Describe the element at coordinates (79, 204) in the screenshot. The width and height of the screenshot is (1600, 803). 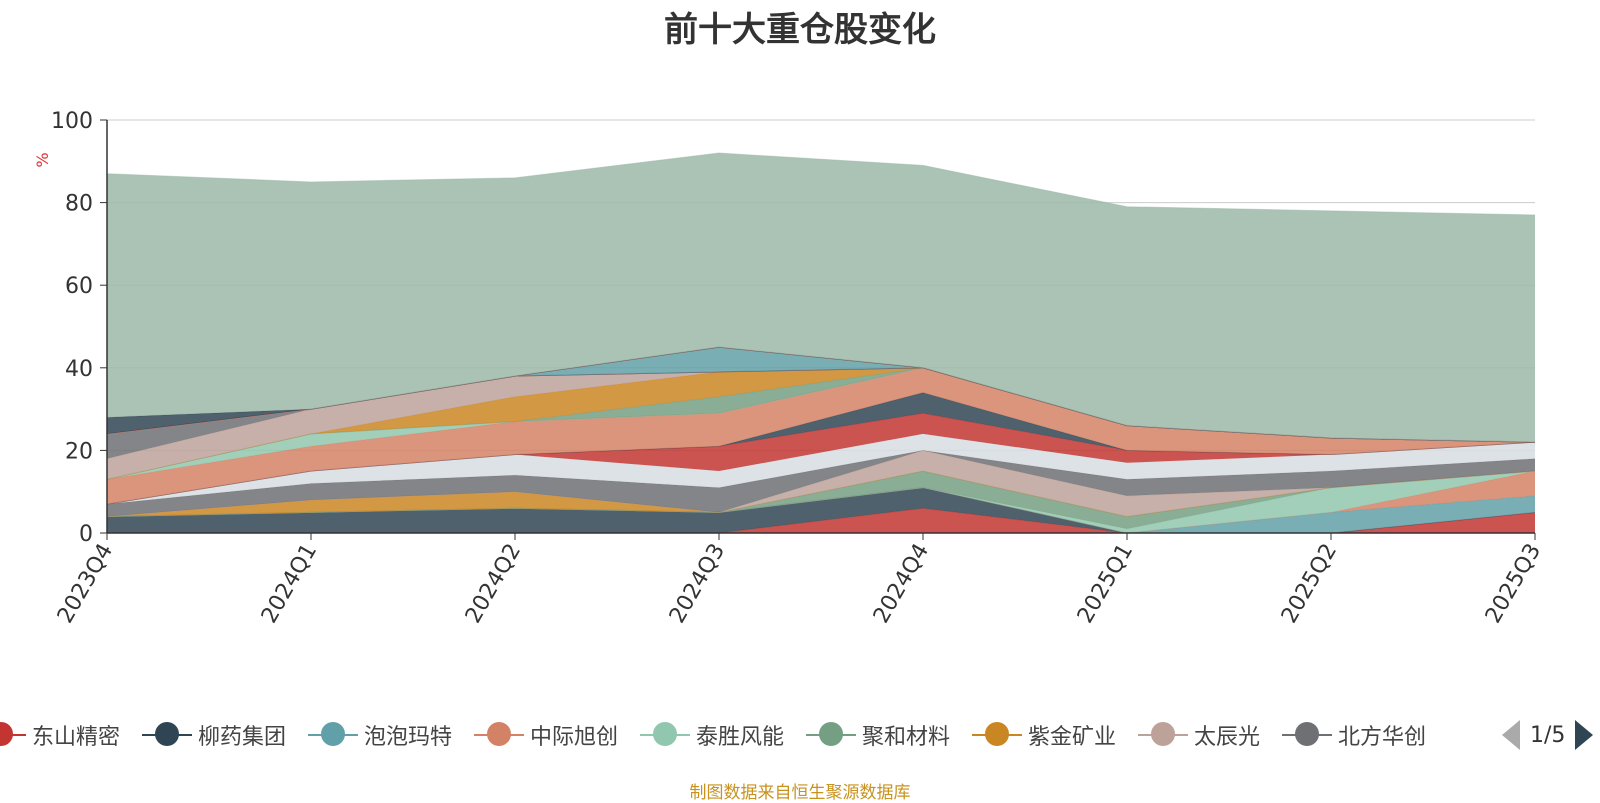
I see `y-tick-label: 80` at that location.